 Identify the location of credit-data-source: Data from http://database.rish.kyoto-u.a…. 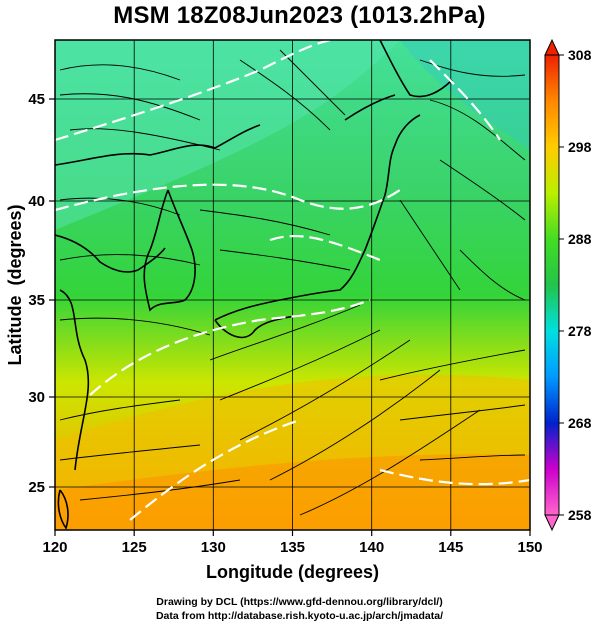
(299, 616).